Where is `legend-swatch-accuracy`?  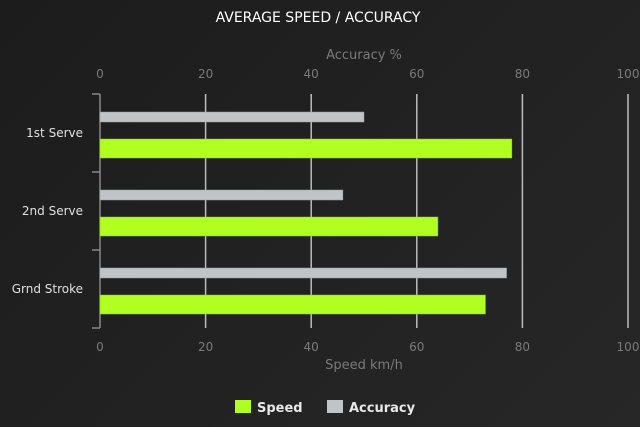
legend-swatch-accuracy is located at coordinates (335, 406).